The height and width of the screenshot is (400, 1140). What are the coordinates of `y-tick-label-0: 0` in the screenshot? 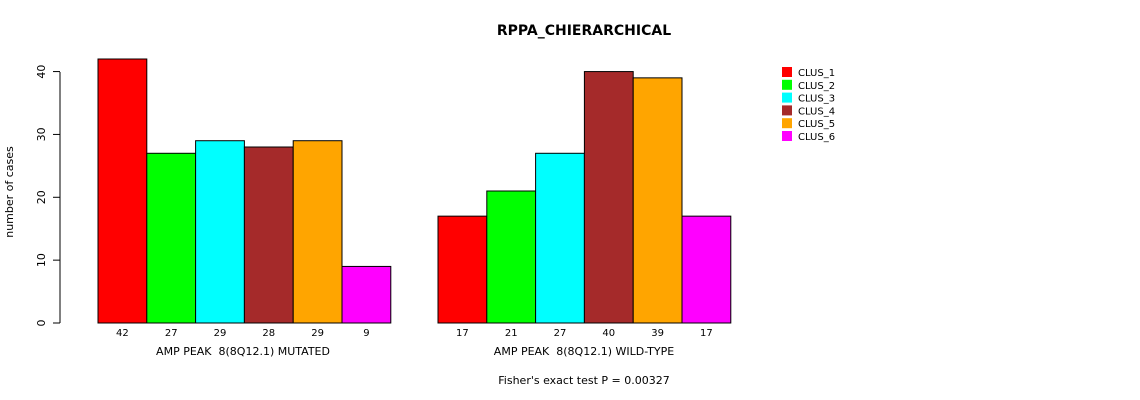 It's located at (41, 323).